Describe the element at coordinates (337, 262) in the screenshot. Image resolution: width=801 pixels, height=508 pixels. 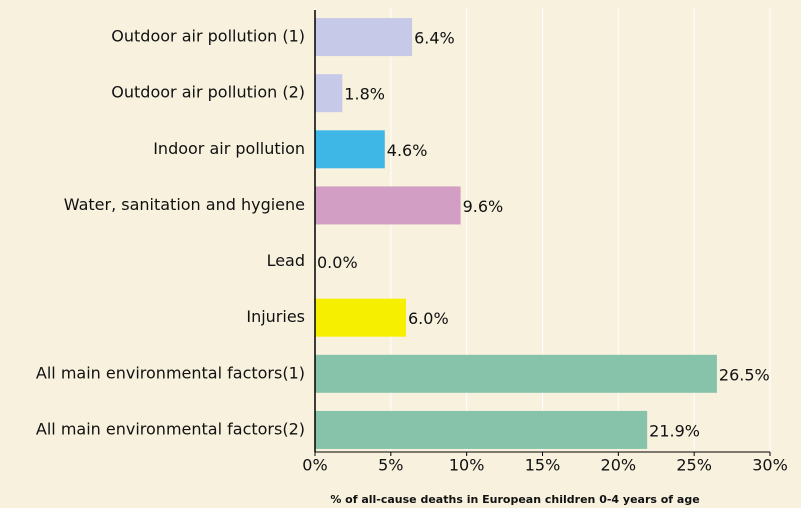
I see `data-label: 0.0%` at that location.